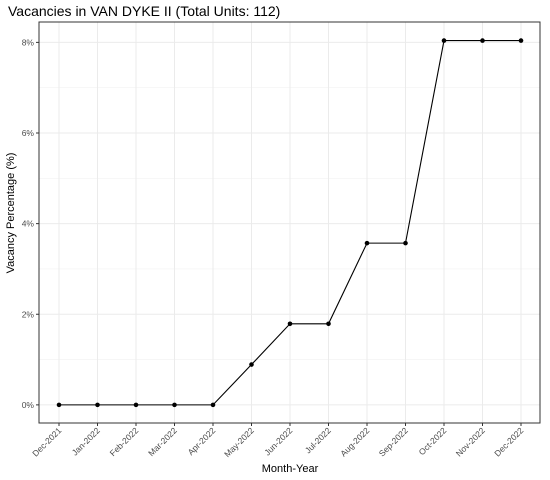 The image size is (550, 480). What do you see at coordinates (46, 441) in the screenshot?
I see `x-tick-label: Dec-2021` at bounding box center [46, 441].